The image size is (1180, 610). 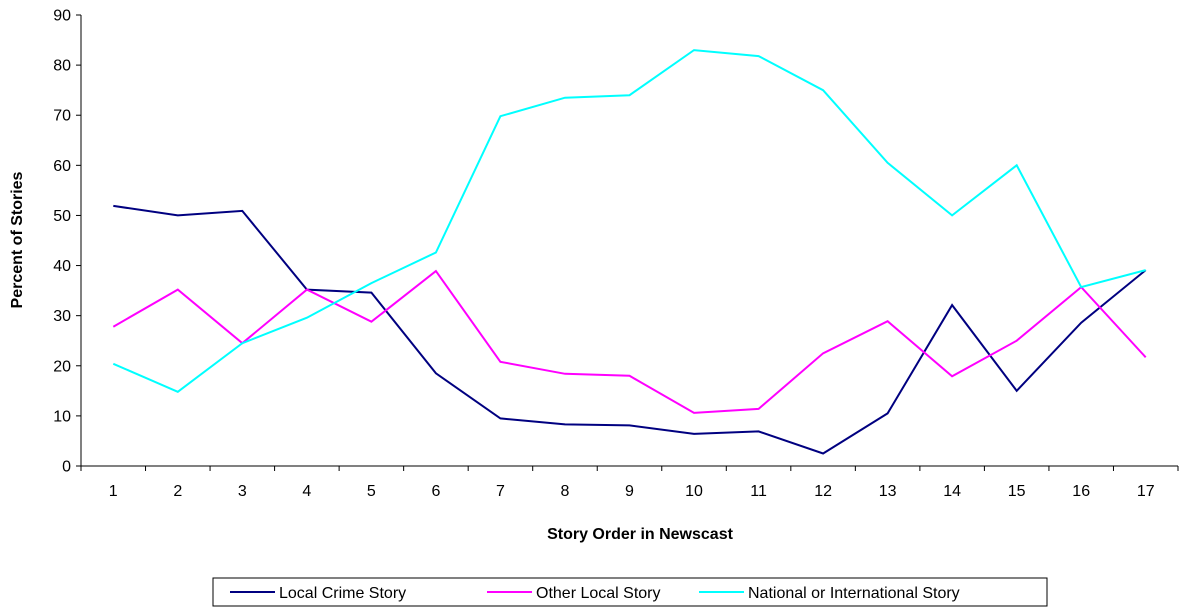 What do you see at coordinates (598, 593) in the screenshot?
I see `legend-label-2: Other Local Story` at bounding box center [598, 593].